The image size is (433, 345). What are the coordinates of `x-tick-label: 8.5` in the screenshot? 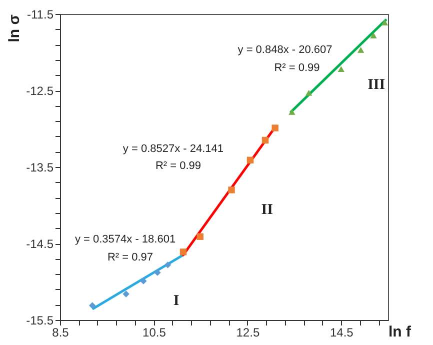 It's located at (61, 333).